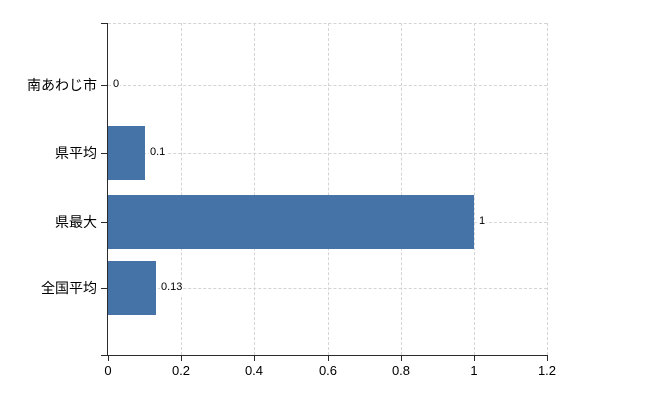  Describe the element at coordinates (324, 355) in the screenshot. I see `x-axis-line` at that location.